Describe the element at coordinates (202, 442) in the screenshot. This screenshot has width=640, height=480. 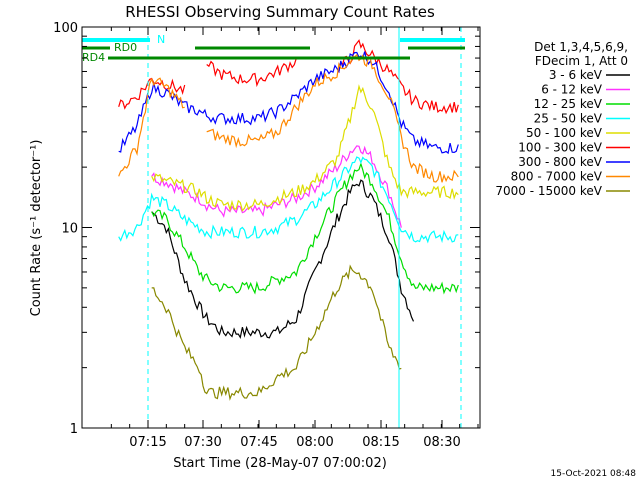
I see `x-tick-label-1: 07:30` at that location.